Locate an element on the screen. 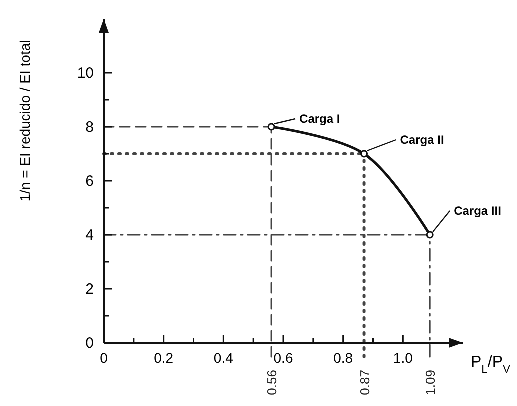 This screenshot has height=406, width=517. ref-line-label: 0.56 is located at coordinates (272, 383).